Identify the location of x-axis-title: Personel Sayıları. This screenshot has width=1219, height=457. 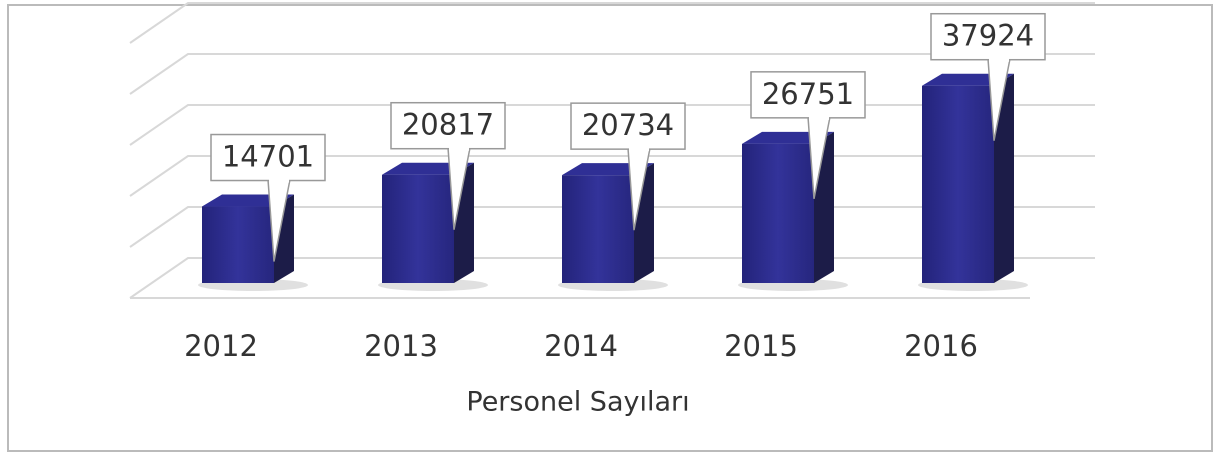
(577, 402).